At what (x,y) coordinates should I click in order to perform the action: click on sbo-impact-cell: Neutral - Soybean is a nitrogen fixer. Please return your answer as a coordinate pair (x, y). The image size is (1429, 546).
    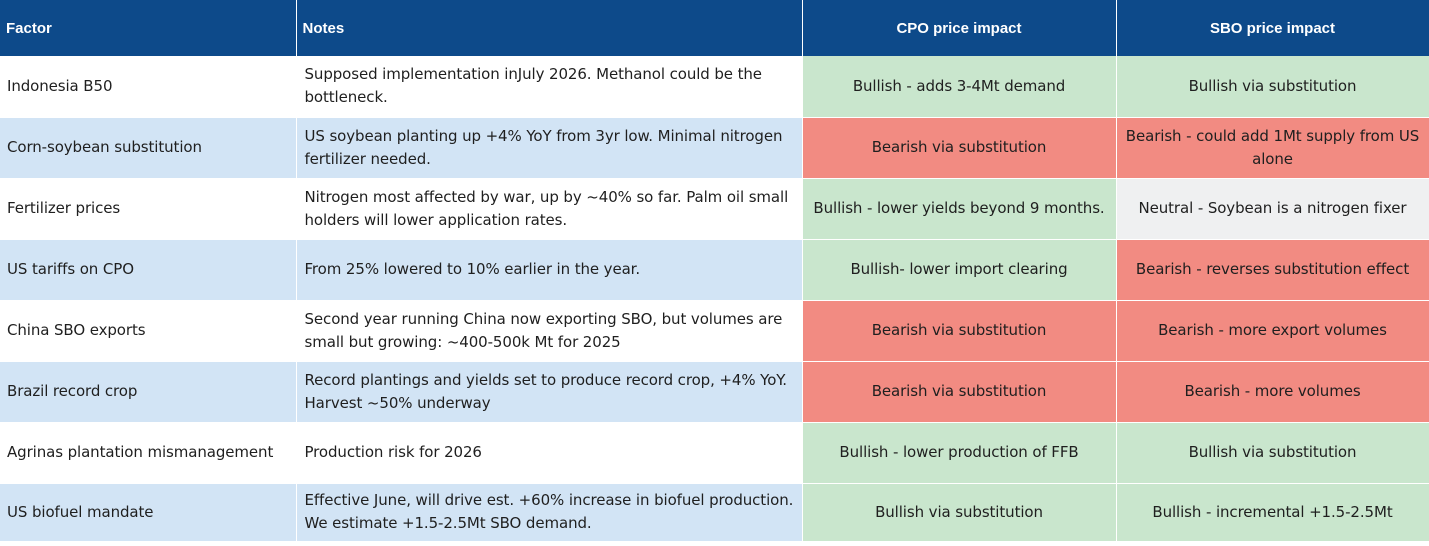
    Looking at the image, I should click on (1272, 209).